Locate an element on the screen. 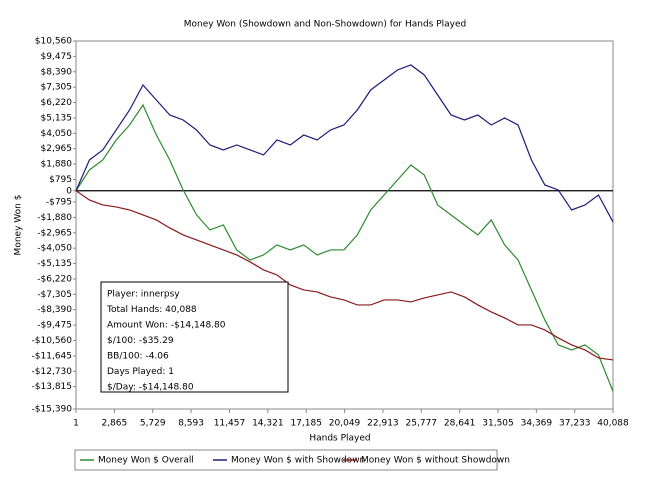 The image size is (650, 477). legend-box is located at coordinates (286, 460).